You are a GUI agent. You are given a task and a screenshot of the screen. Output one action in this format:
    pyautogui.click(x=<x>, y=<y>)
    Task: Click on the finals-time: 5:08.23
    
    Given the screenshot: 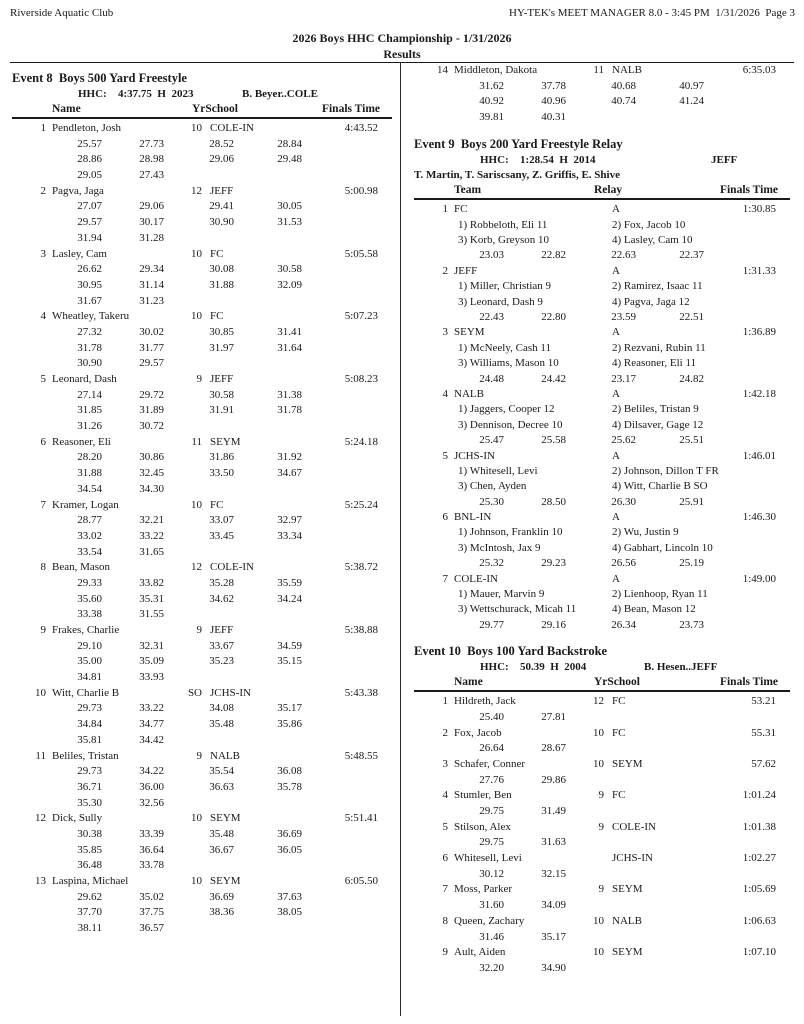 What is the action you would take?
    pyautogui.click(x=361, y=379)
    